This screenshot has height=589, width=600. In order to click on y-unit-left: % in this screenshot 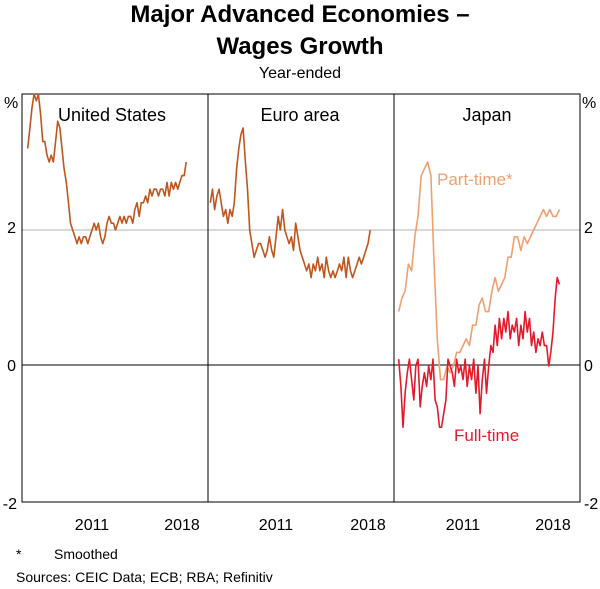, I will do `click(11, 103)`.